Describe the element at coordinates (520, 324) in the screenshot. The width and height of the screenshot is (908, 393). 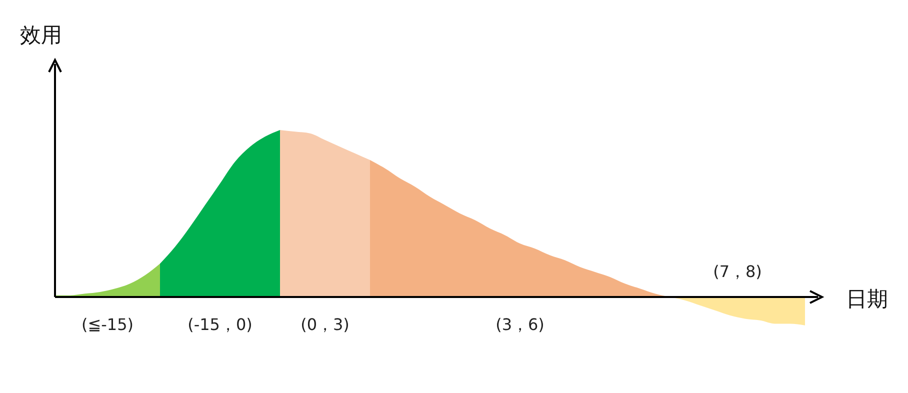
I see `series-label: (3，6)` at that location.